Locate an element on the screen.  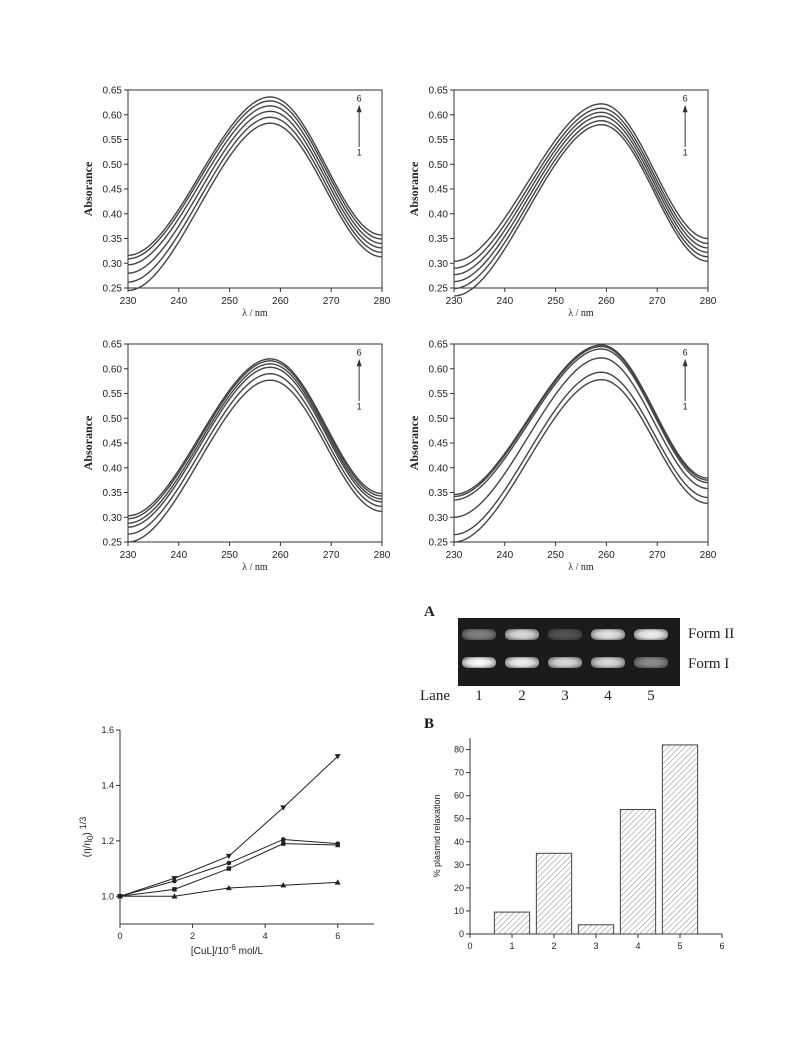
x-tick-label: 5 is located at coordinates (679, 946).